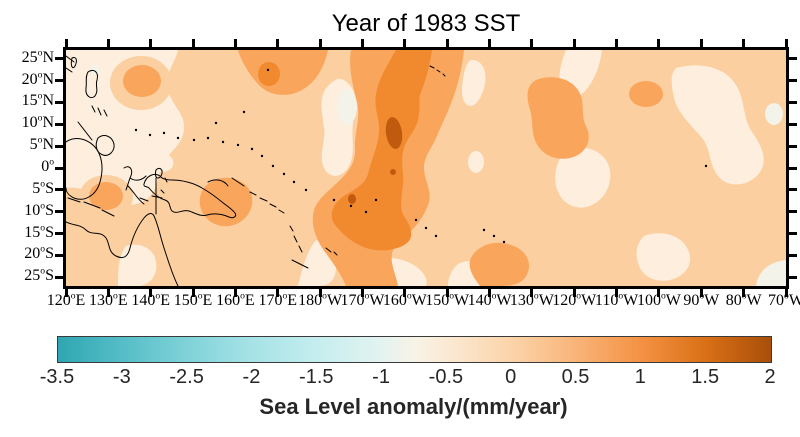  What do you see at coordinates (37, 56) in the screenshot?
I see `y-tick-label: 25oN` at bounding box center [37, 56].